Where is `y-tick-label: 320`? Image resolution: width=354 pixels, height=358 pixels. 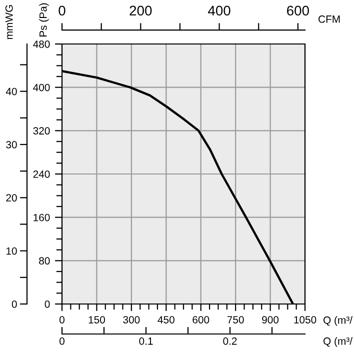
y-tick-label: 320 is located at coordinates (41, 131).